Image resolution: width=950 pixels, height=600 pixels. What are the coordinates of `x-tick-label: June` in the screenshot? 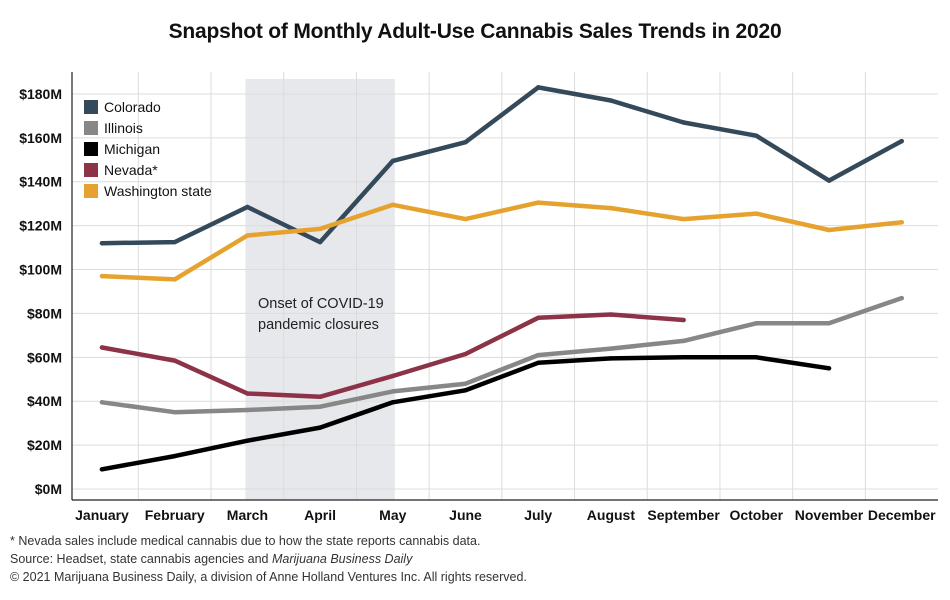 It's located at (465, 515).